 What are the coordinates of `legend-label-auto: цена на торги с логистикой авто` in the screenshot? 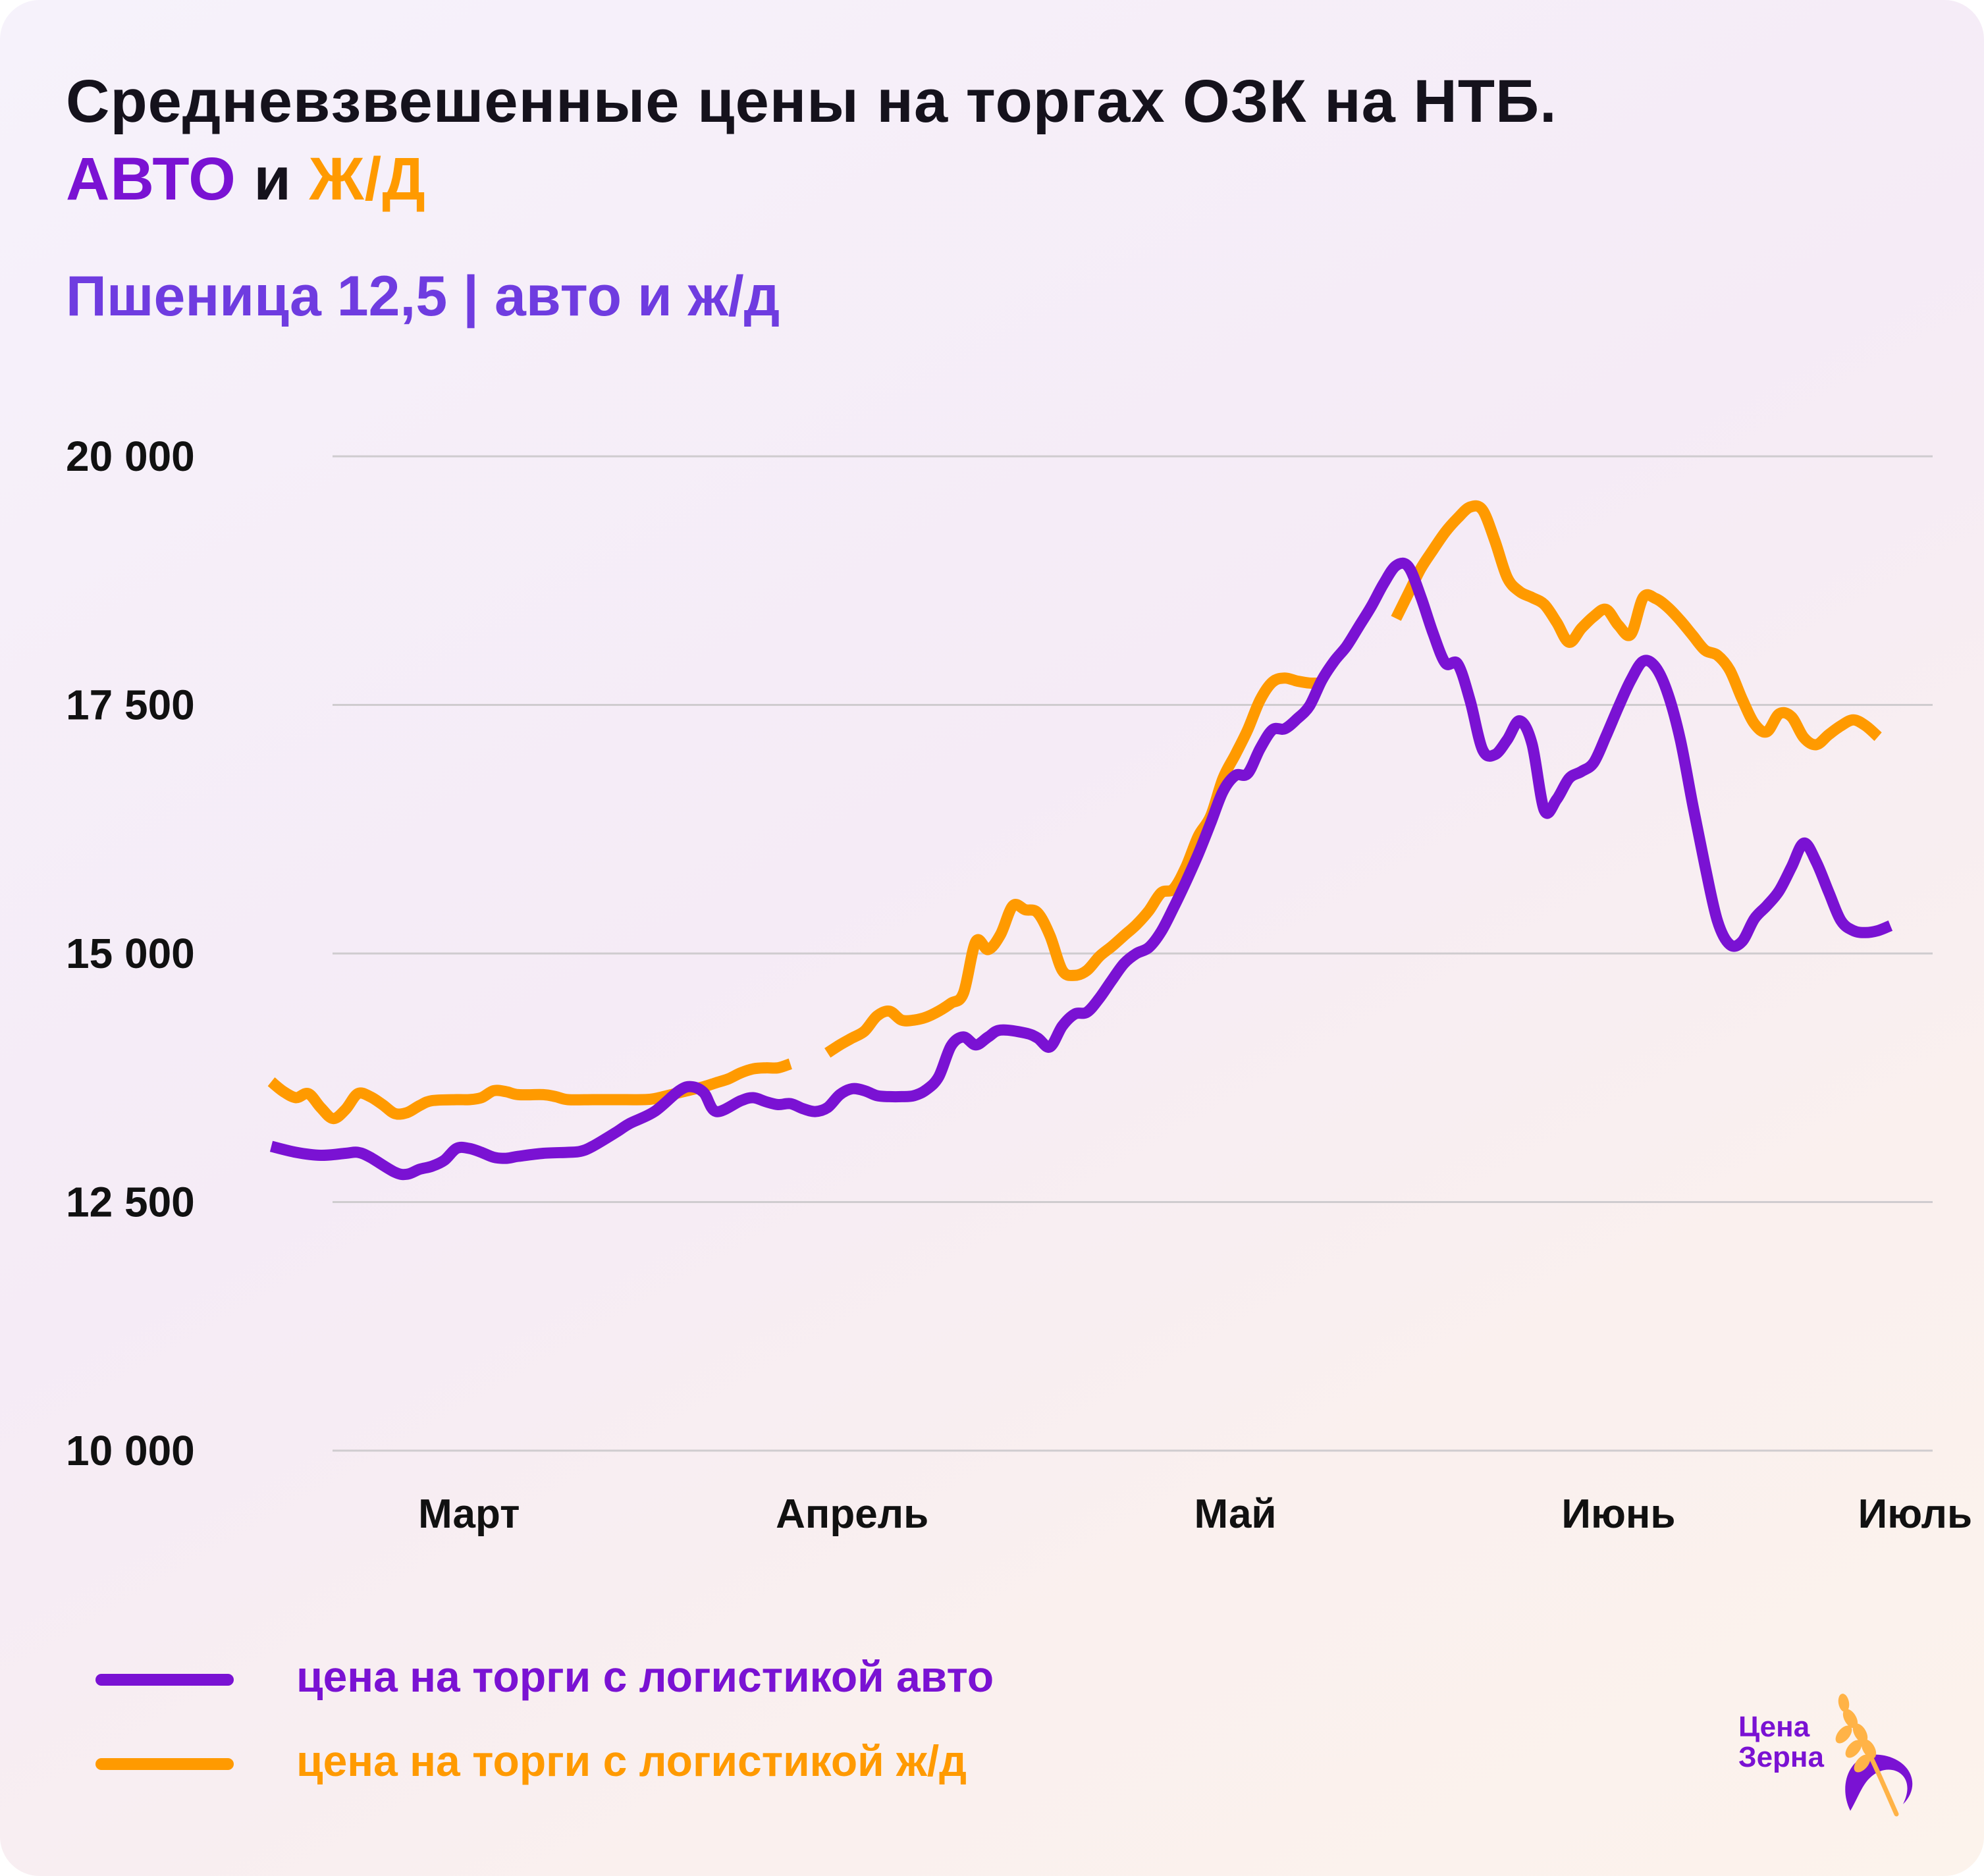 It's located at (645, 1676).